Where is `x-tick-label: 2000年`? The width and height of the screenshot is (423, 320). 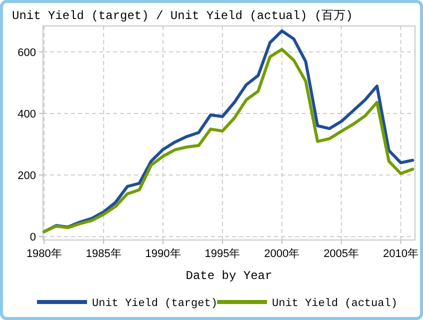 x-tick-label: 2000年 is located at coordinates (282, 254).